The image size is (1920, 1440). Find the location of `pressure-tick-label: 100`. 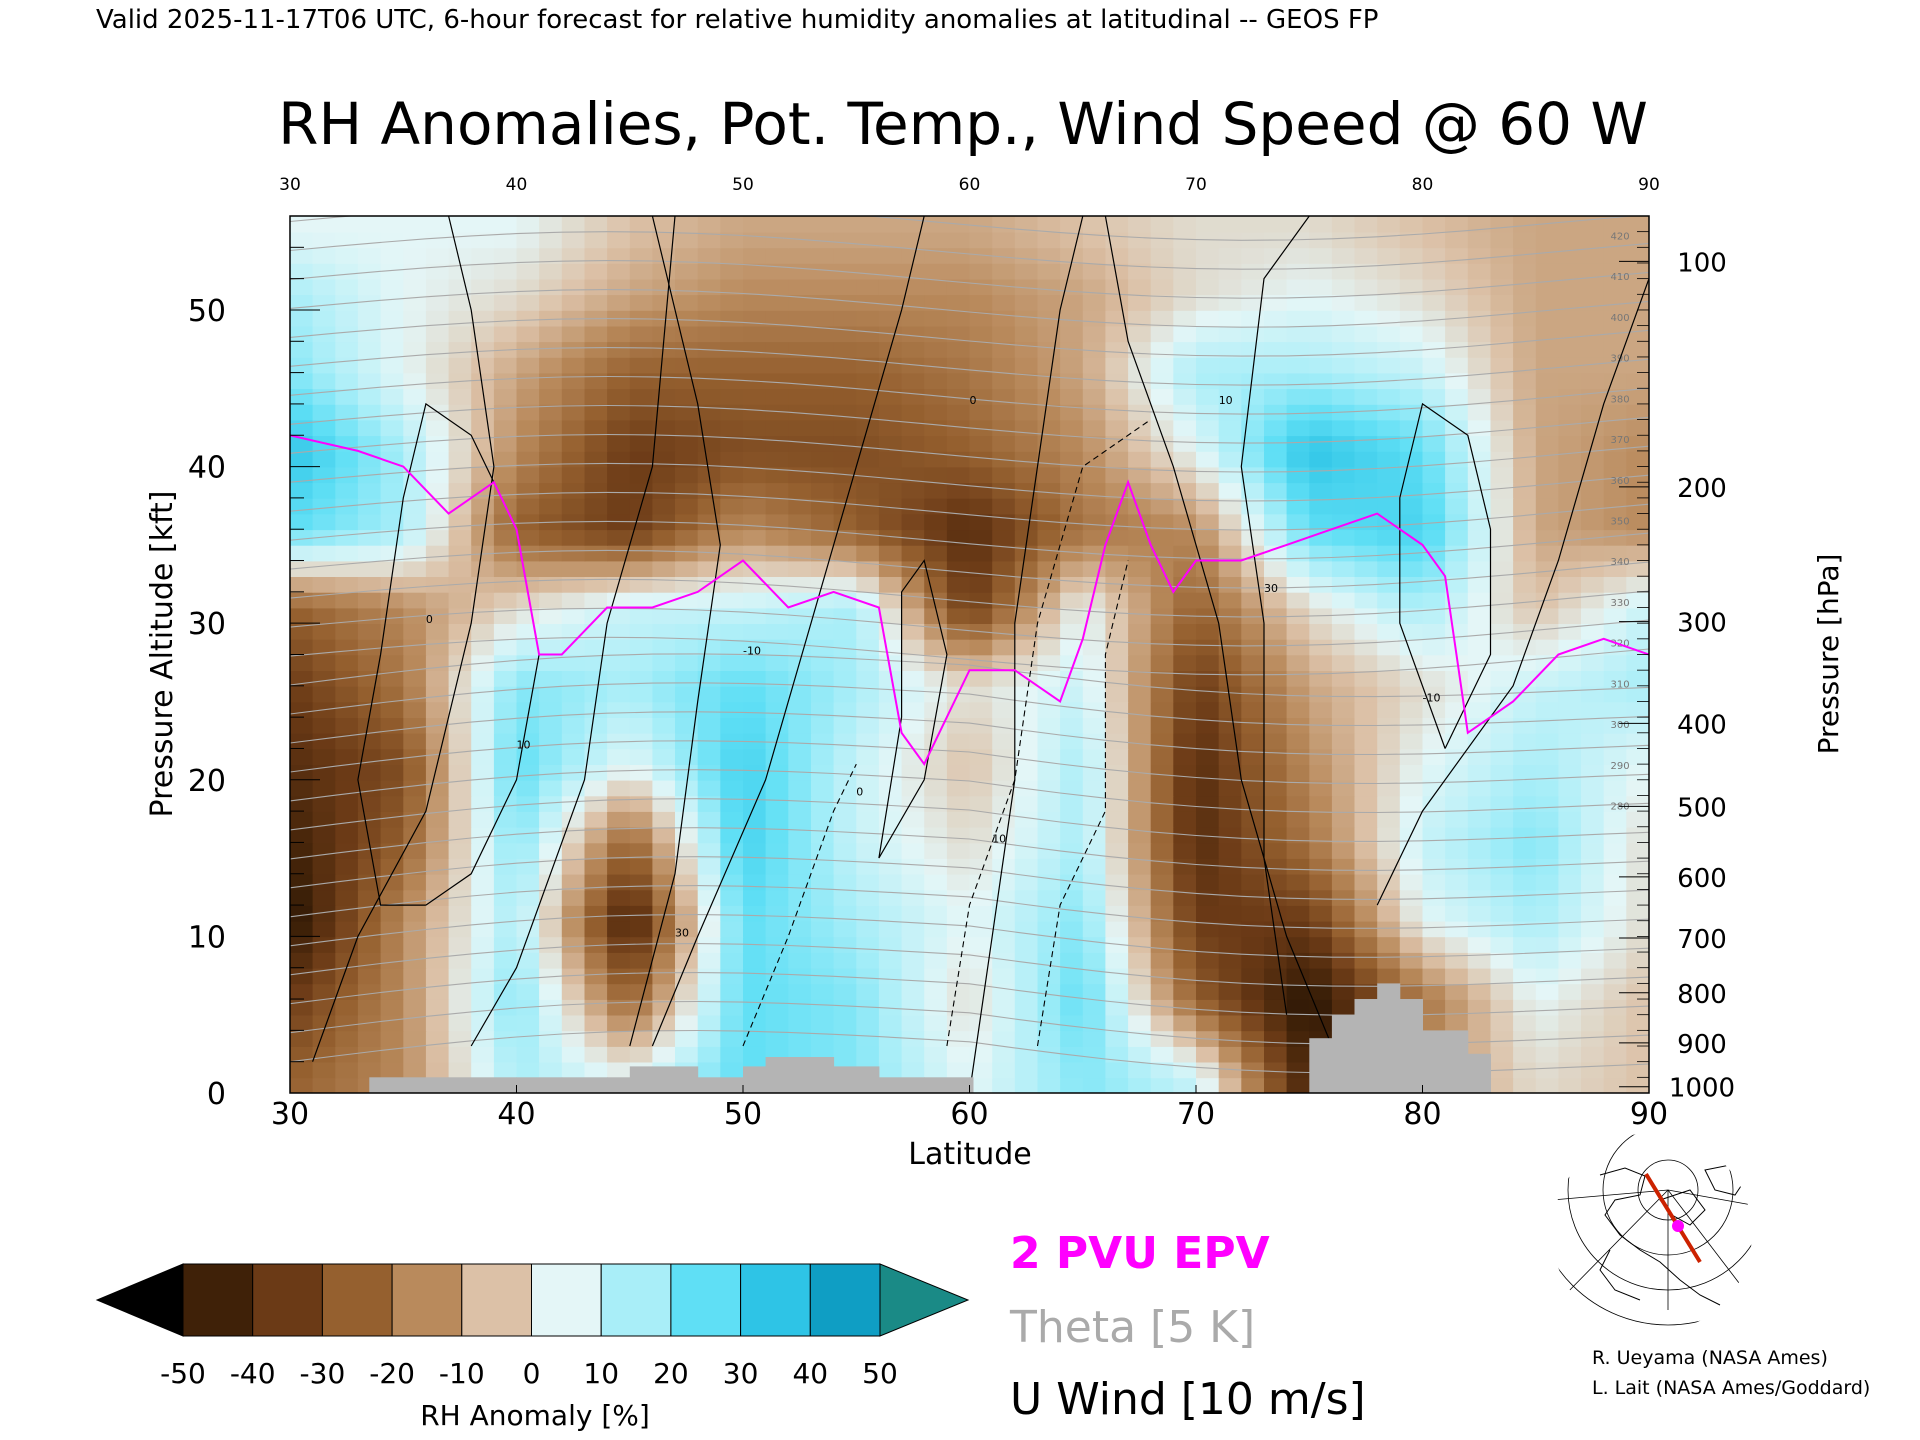

pressure-tick-label: 100 is located at coordinates (1702, 263).